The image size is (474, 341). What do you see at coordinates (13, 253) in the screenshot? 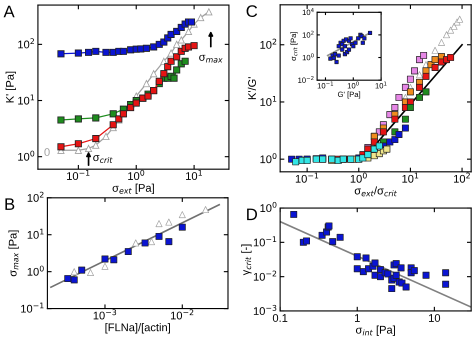
I see `y-axis-title: σ$_{max}$ [Pa]` at bounding box center [13, 253].